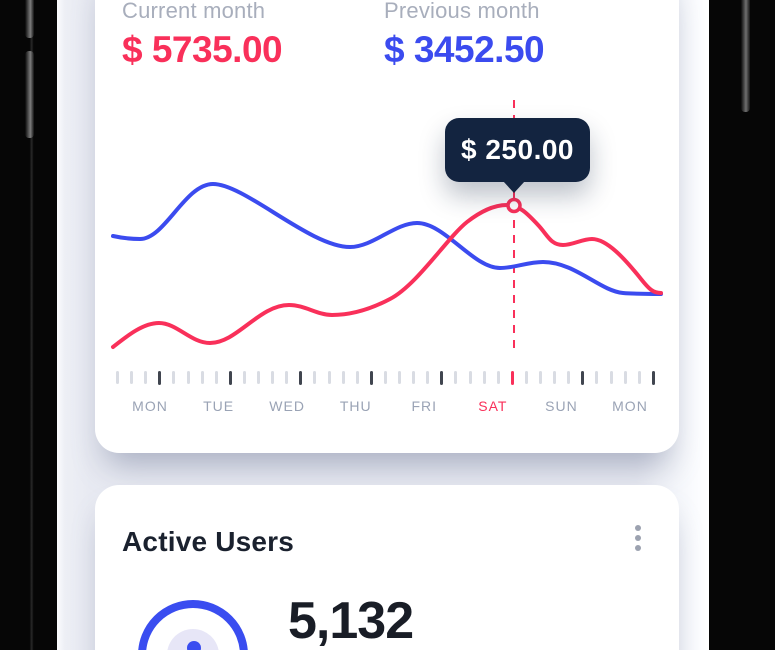 This screenshot has height=650, width=775. Describe the element at coordinates (424, 406) in the screenshot. I see `day-label-4-fri: FRI` at that location.